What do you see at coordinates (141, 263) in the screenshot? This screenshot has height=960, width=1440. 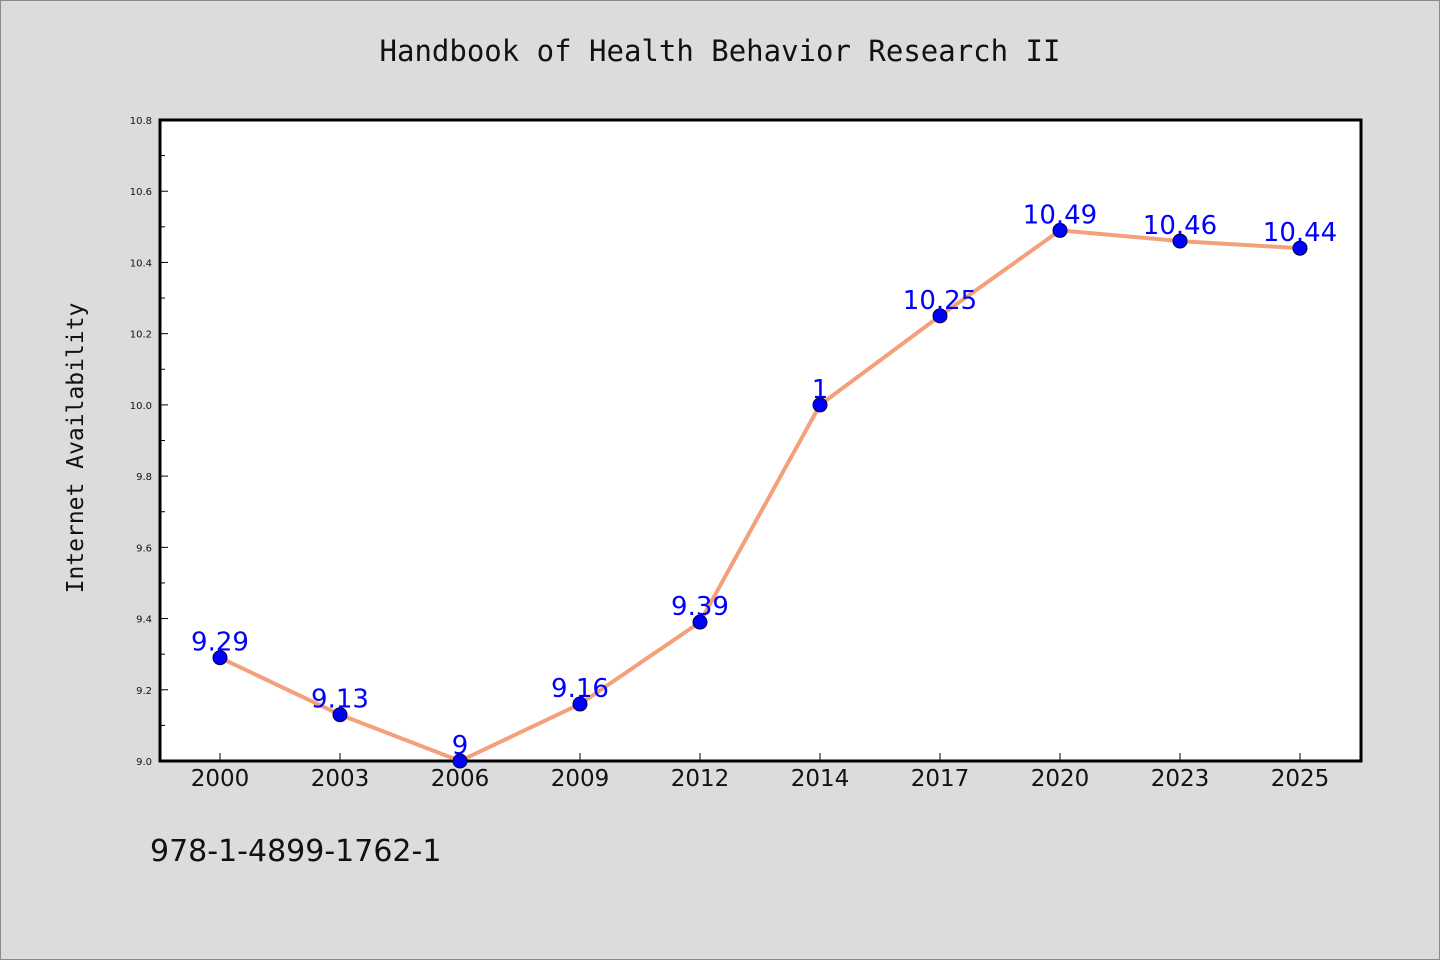 I see `y-tick-label: 10.4` at bounding box center [141, 263].